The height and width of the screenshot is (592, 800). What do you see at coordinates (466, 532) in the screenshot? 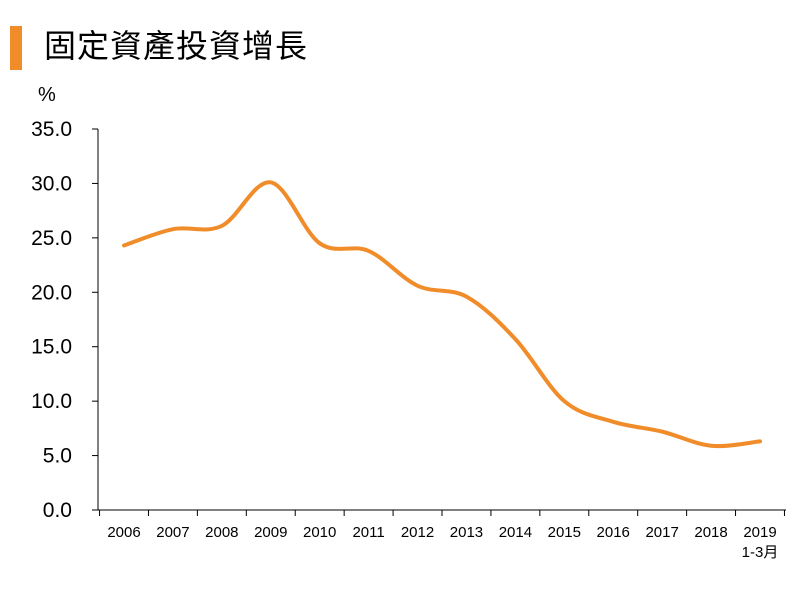
I see `x-tick-label: 2013` at bounding box center [466, 532].